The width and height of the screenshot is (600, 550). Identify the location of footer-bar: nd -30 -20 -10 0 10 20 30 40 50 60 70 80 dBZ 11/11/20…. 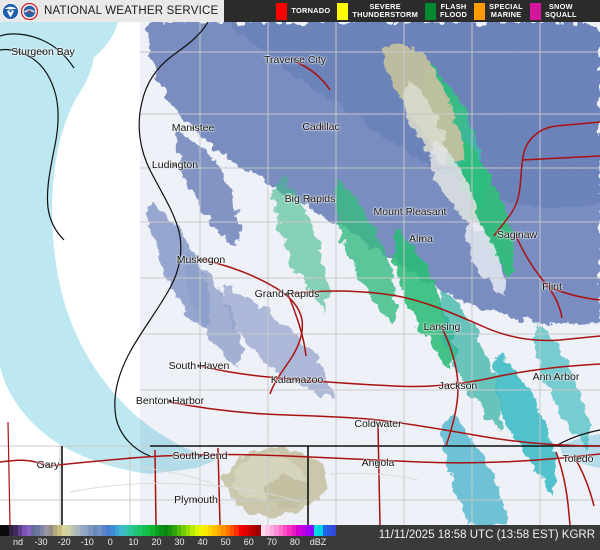
(300, 537).